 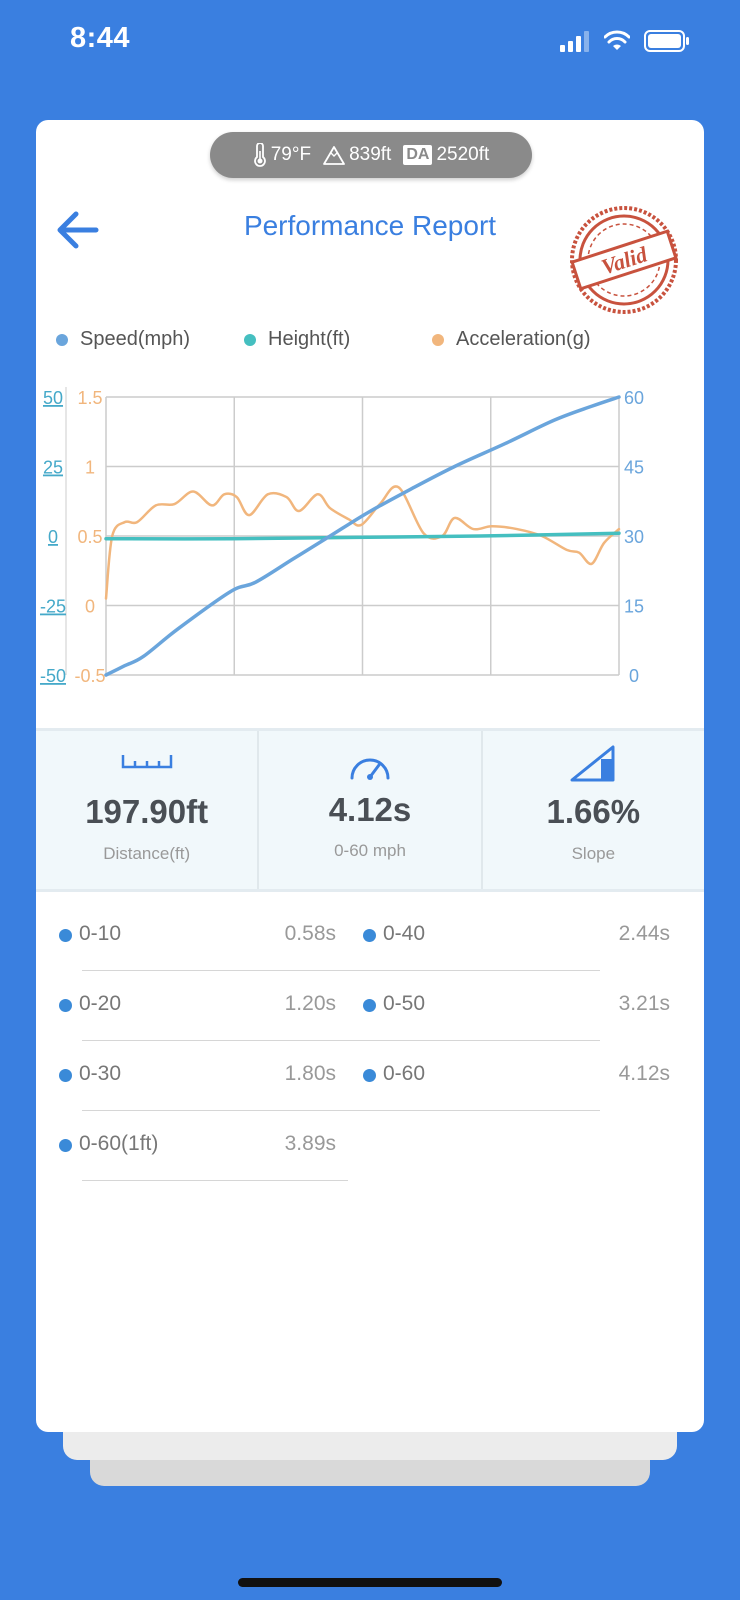 What do you see at coordinates (89, 676) in the screenshot?
I see `acceleration-tick-label: -0.5` at bounding box center [89, 676].